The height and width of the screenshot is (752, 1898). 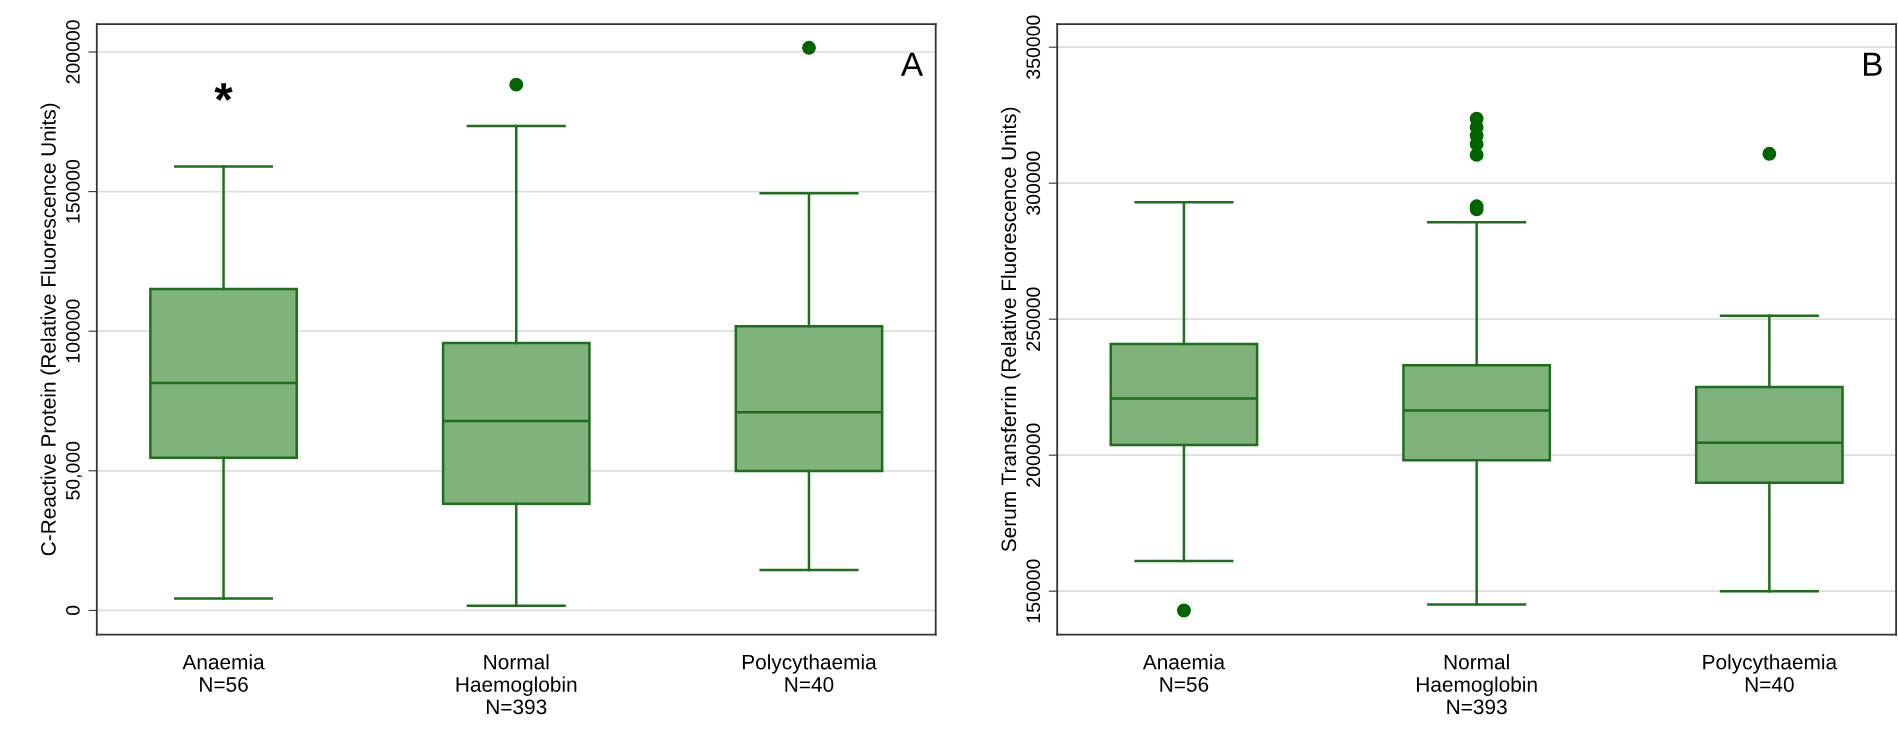 I want to click on y-tick-label: 100000, so click(x=72, y=331).